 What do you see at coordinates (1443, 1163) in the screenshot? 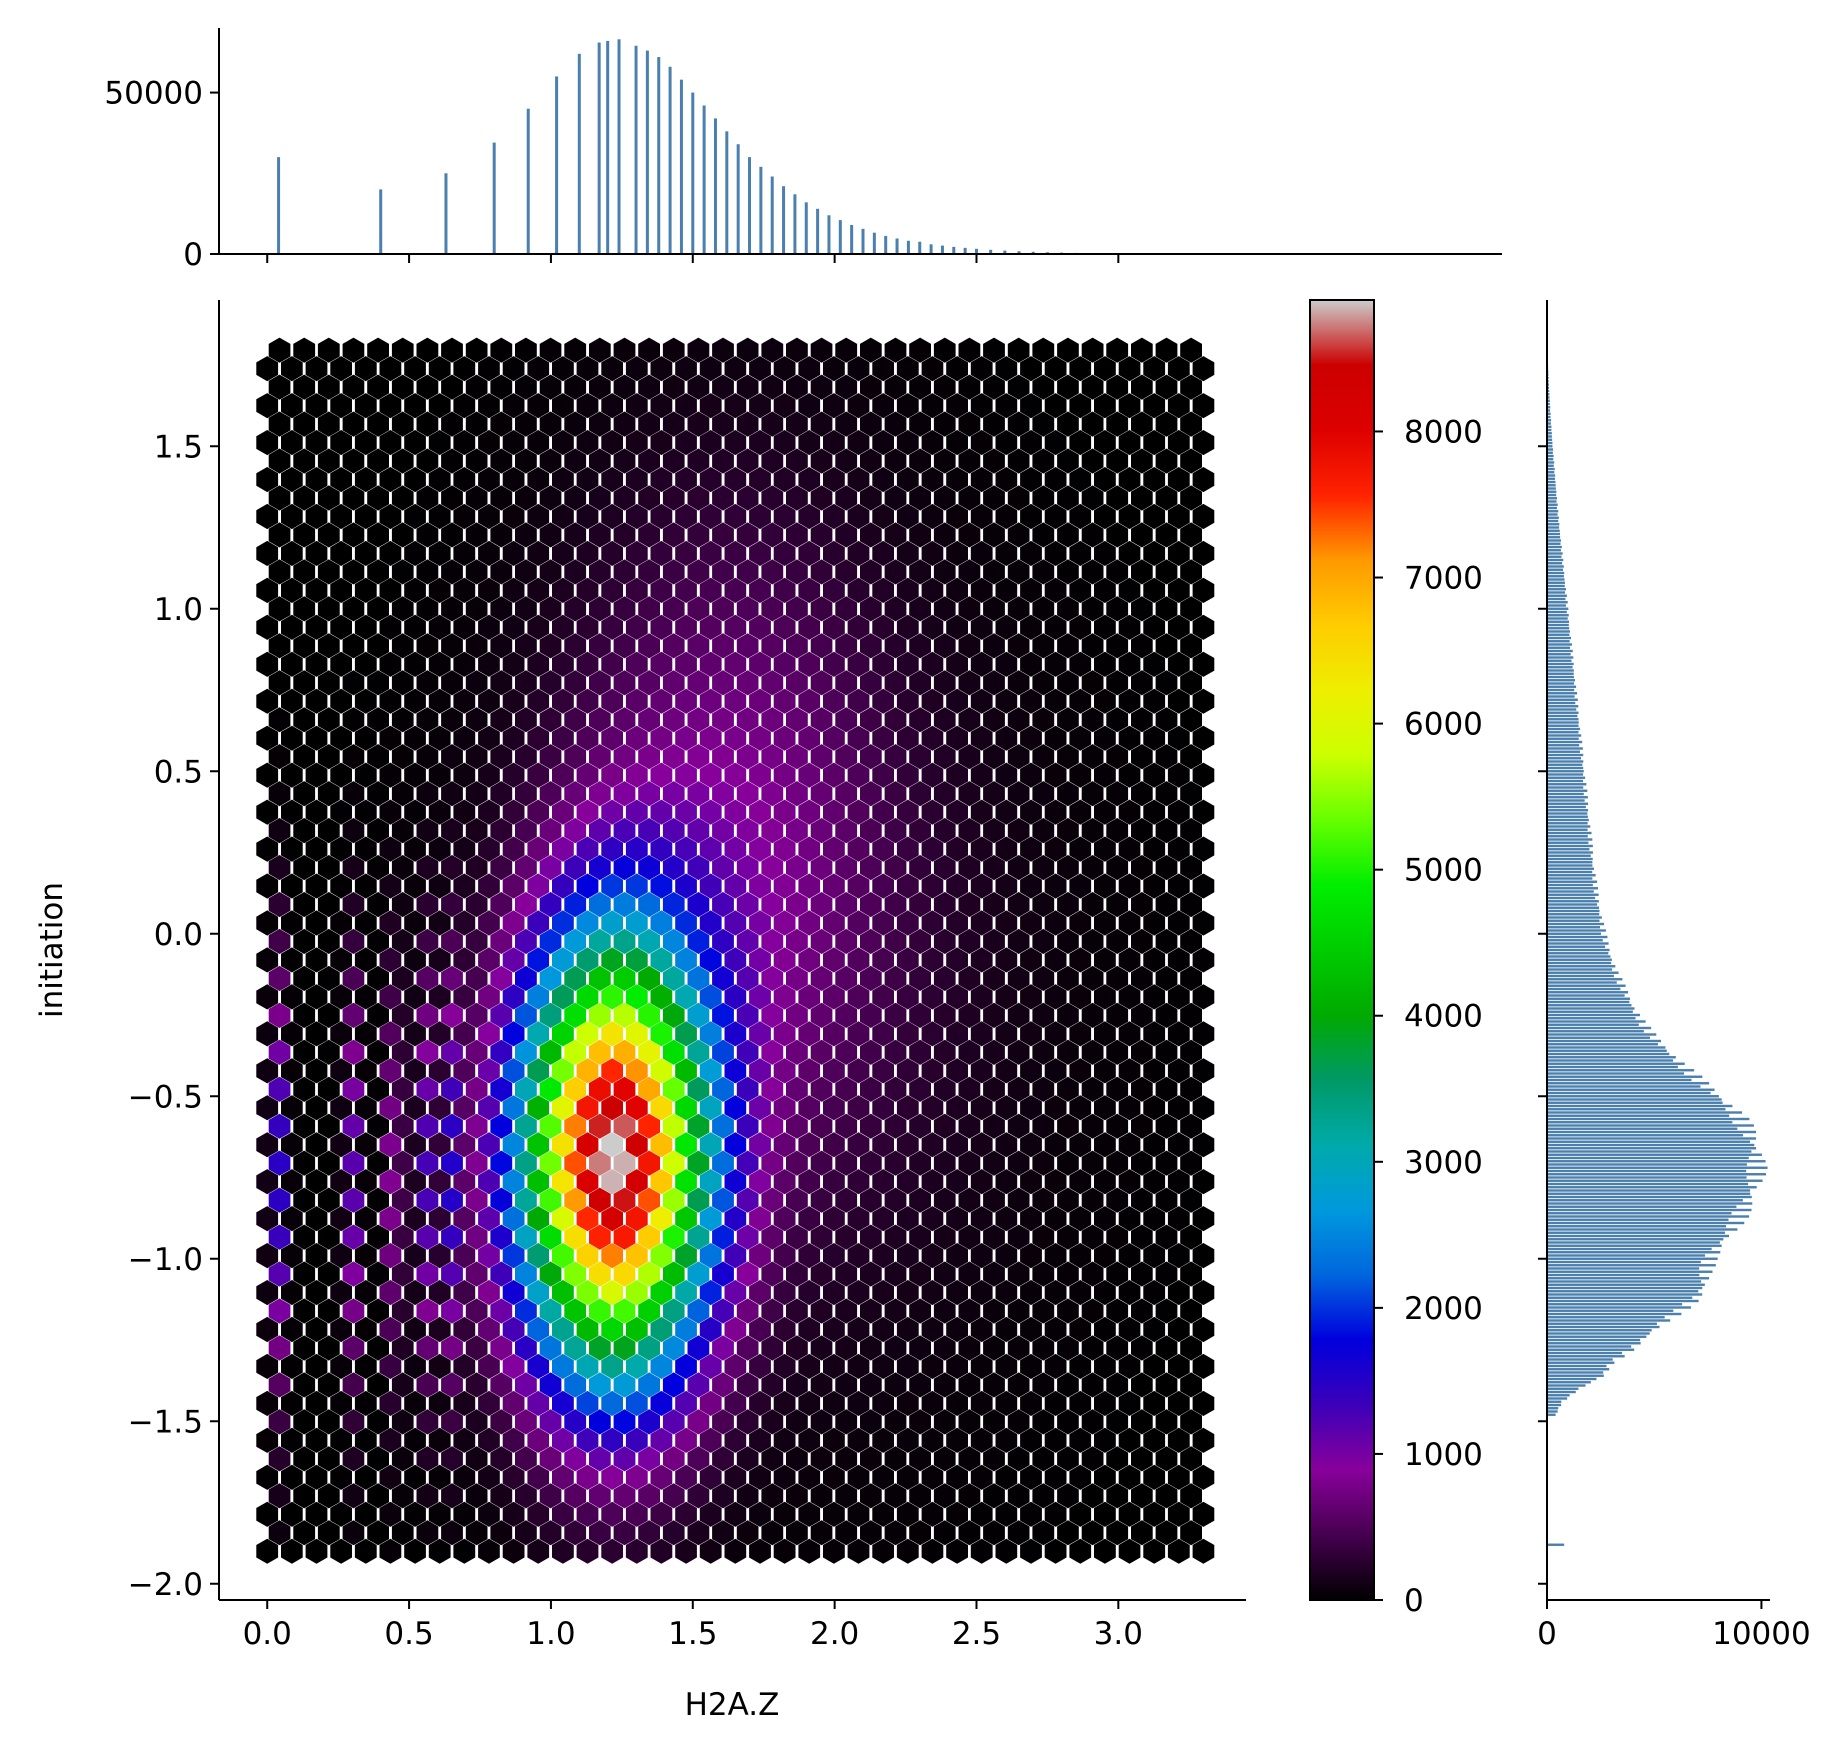
I see `colorbar-tick-label: 3000` at bounding box center [1443, 1163].